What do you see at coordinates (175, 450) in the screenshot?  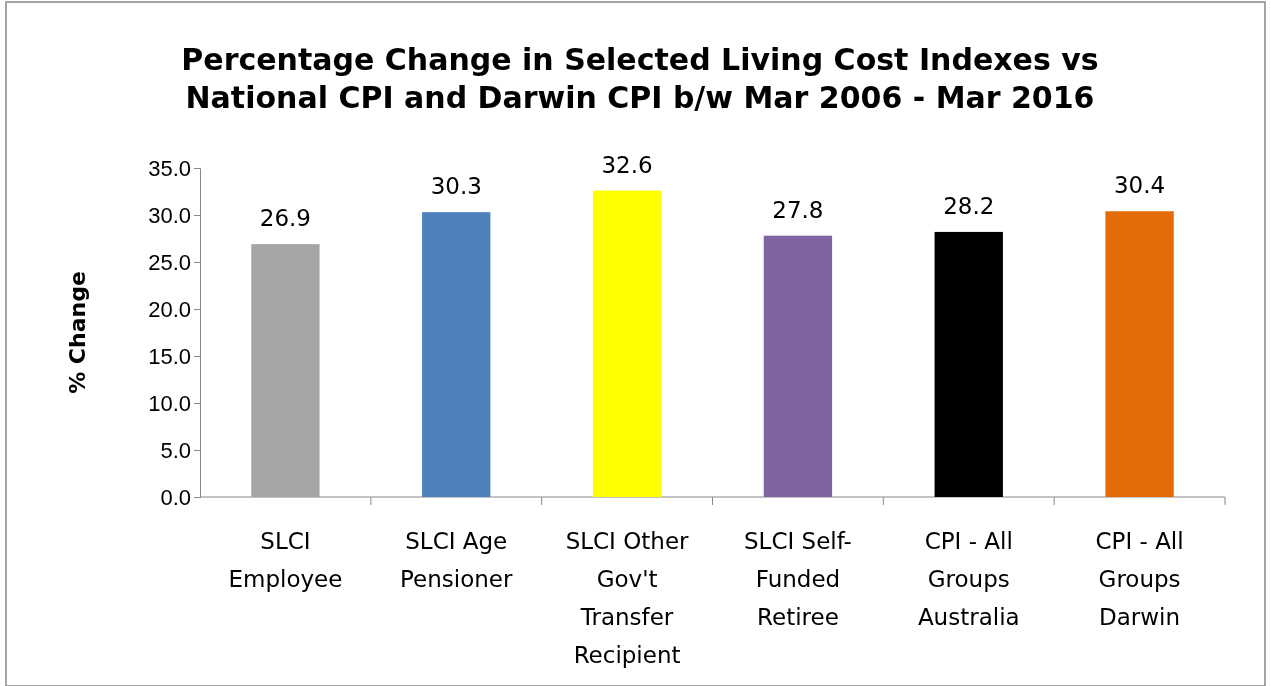 I see `y-tick-label: 5.0` at bounding box center [175, 450].